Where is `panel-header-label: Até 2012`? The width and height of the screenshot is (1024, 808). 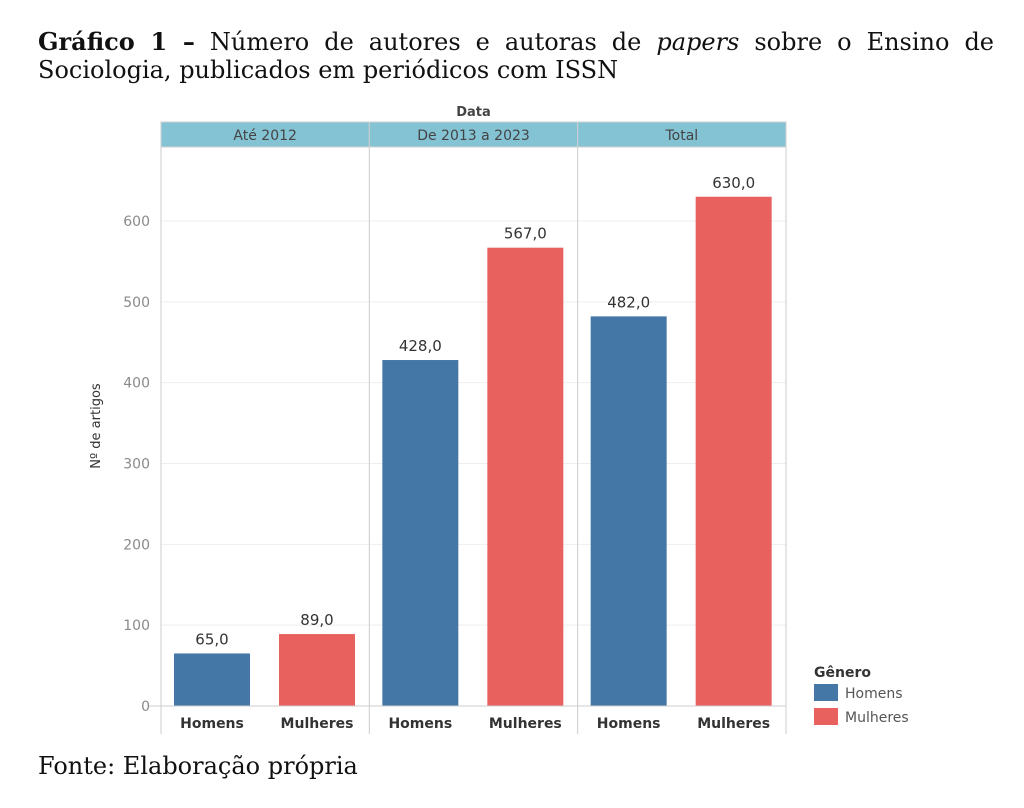 panel-header-label: Até 2012 is located at coordinates (265, 136).